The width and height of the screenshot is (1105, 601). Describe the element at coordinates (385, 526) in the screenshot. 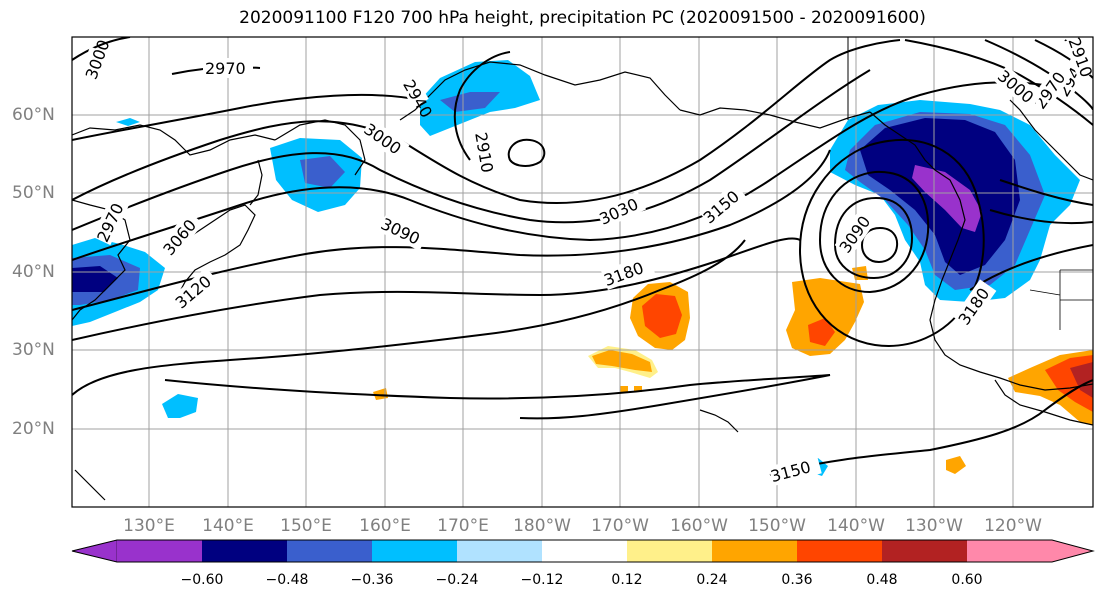

I see `lon-label: 160°E` at that location.